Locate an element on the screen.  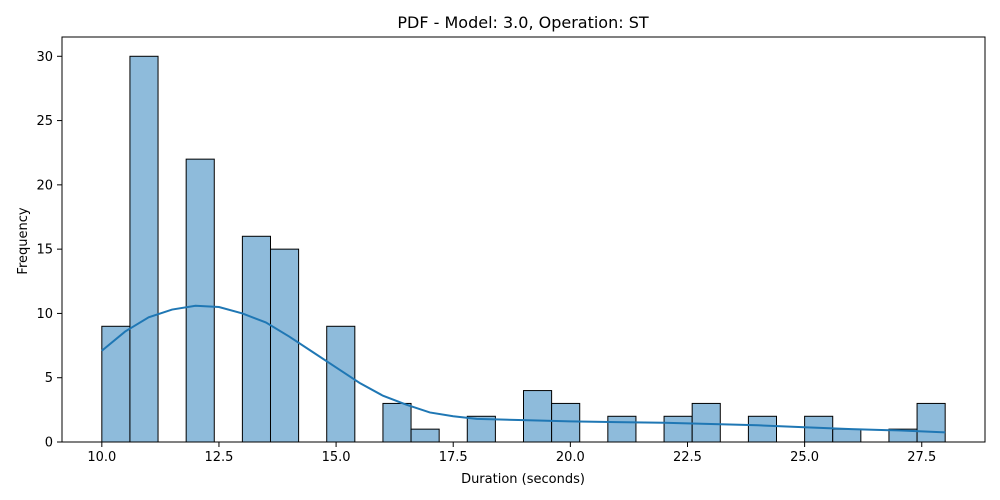
y-tick-label: 30 is located at coordinates (44, 57).